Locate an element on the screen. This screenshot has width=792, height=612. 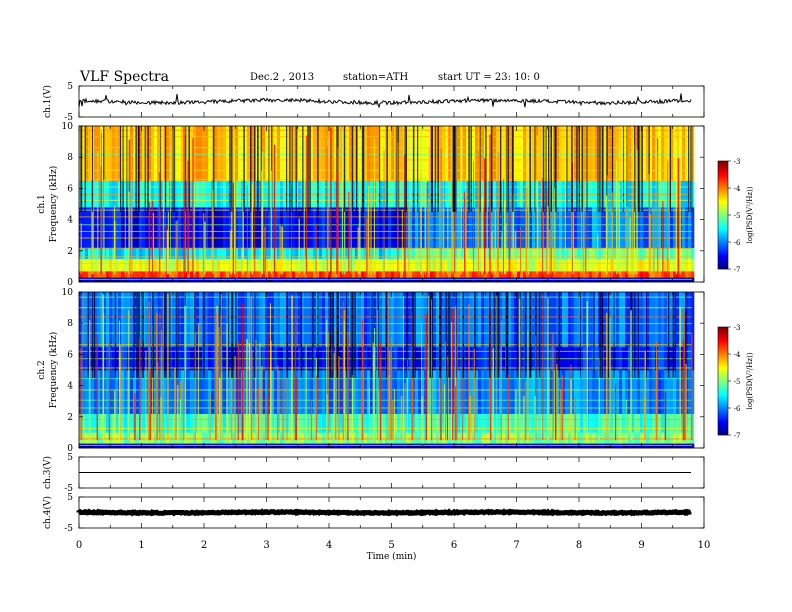
waveform-trace-ch.1(V) is located at coordinates (385, 101).